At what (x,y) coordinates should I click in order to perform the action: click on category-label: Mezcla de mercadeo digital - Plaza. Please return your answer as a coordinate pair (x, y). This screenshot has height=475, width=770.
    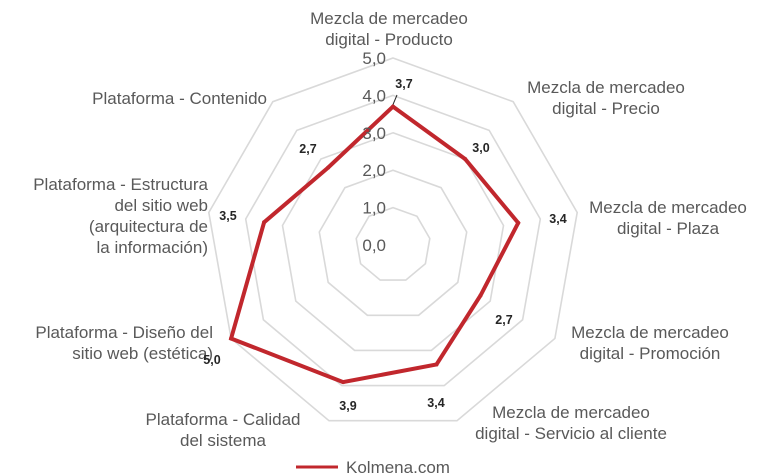
    Looking at the image, I should click on (668, 218).